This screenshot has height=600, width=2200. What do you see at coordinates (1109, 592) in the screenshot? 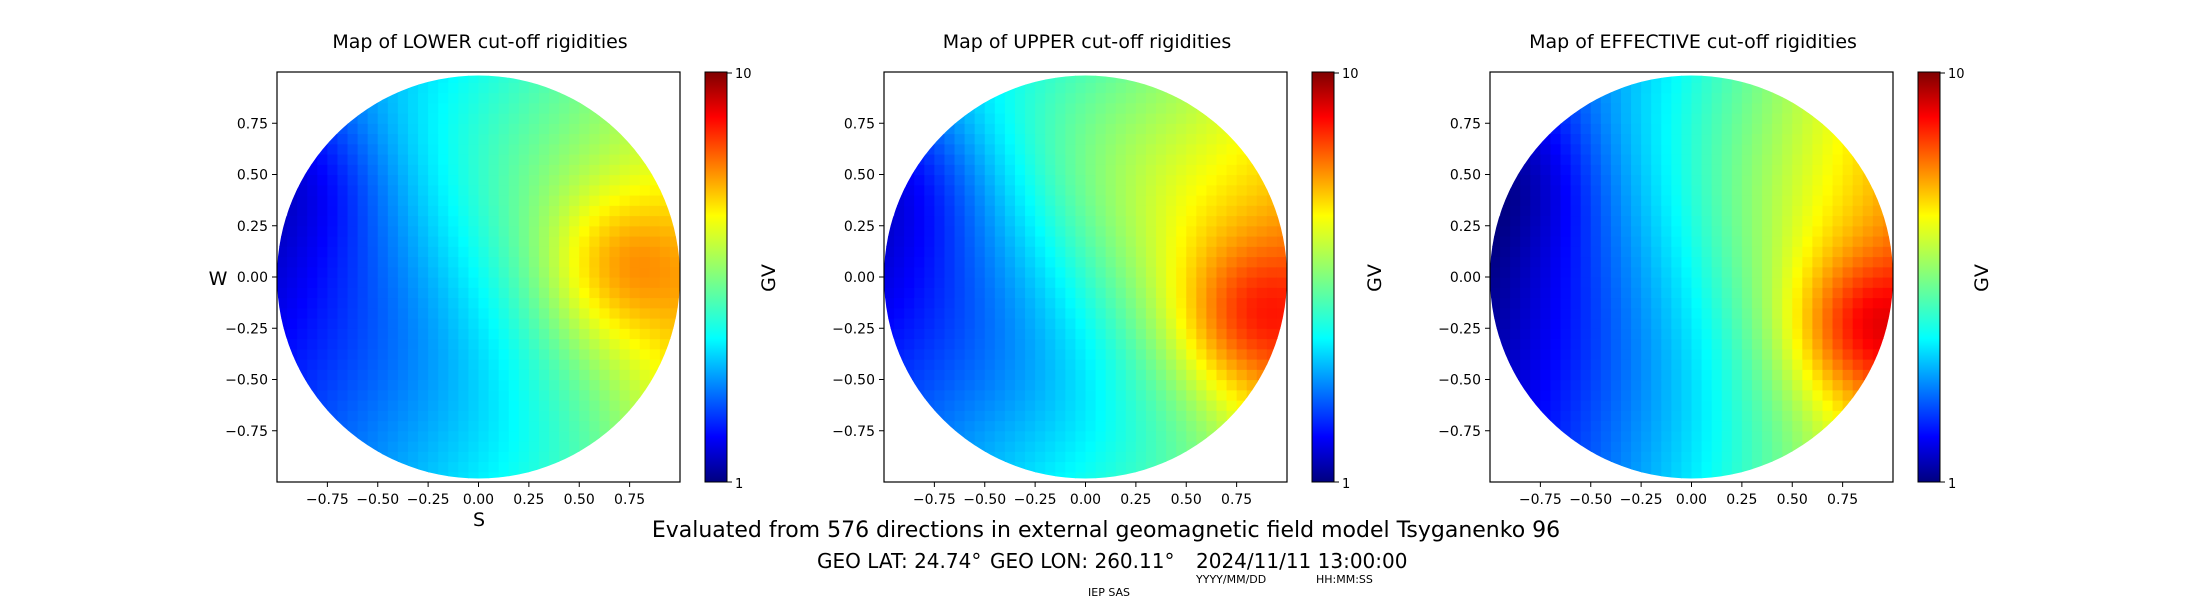
I see `credit: IEP SAS` at bounding box center [1109, 592].